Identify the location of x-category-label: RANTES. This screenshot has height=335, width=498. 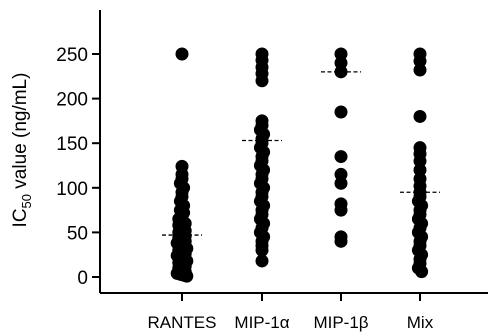
(182, 322).